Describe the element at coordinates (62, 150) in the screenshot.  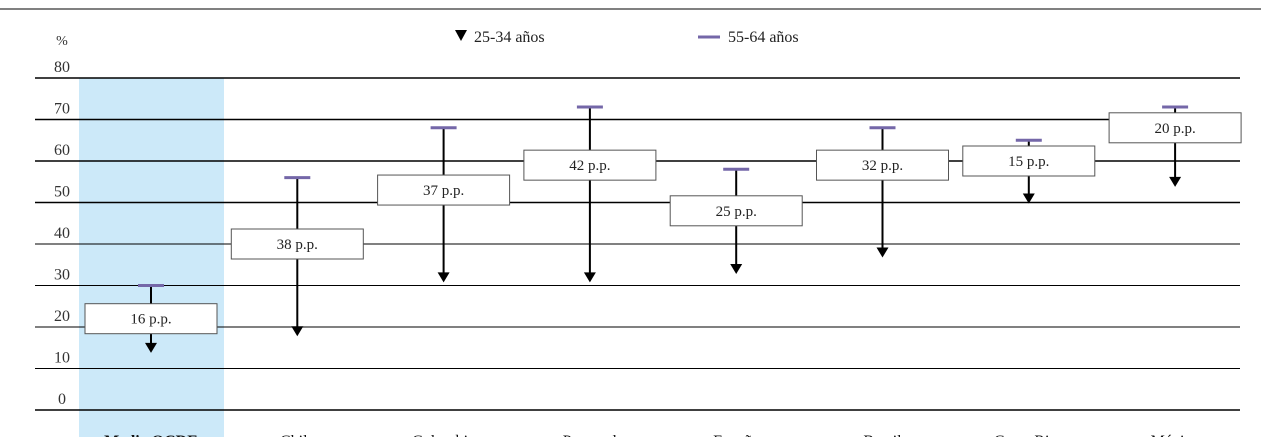
I see `y-tick-label: 60` at that location.